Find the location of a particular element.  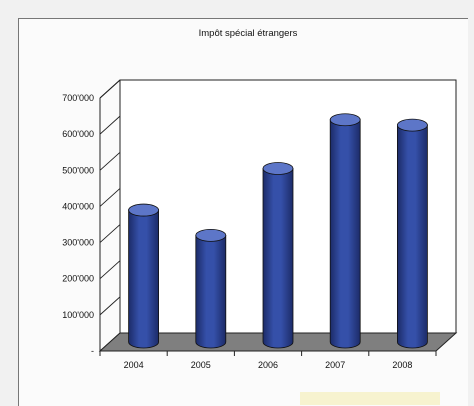

y-tick-label: 100'000 is located at coordinates (78, 315).